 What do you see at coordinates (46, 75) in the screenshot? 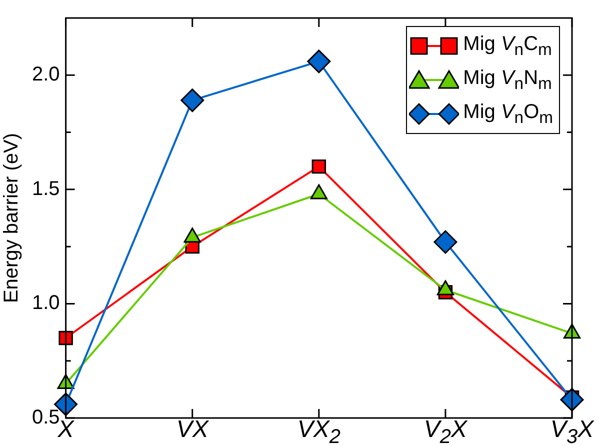
I see `text: 2.0` at bounding box center [46, 75].